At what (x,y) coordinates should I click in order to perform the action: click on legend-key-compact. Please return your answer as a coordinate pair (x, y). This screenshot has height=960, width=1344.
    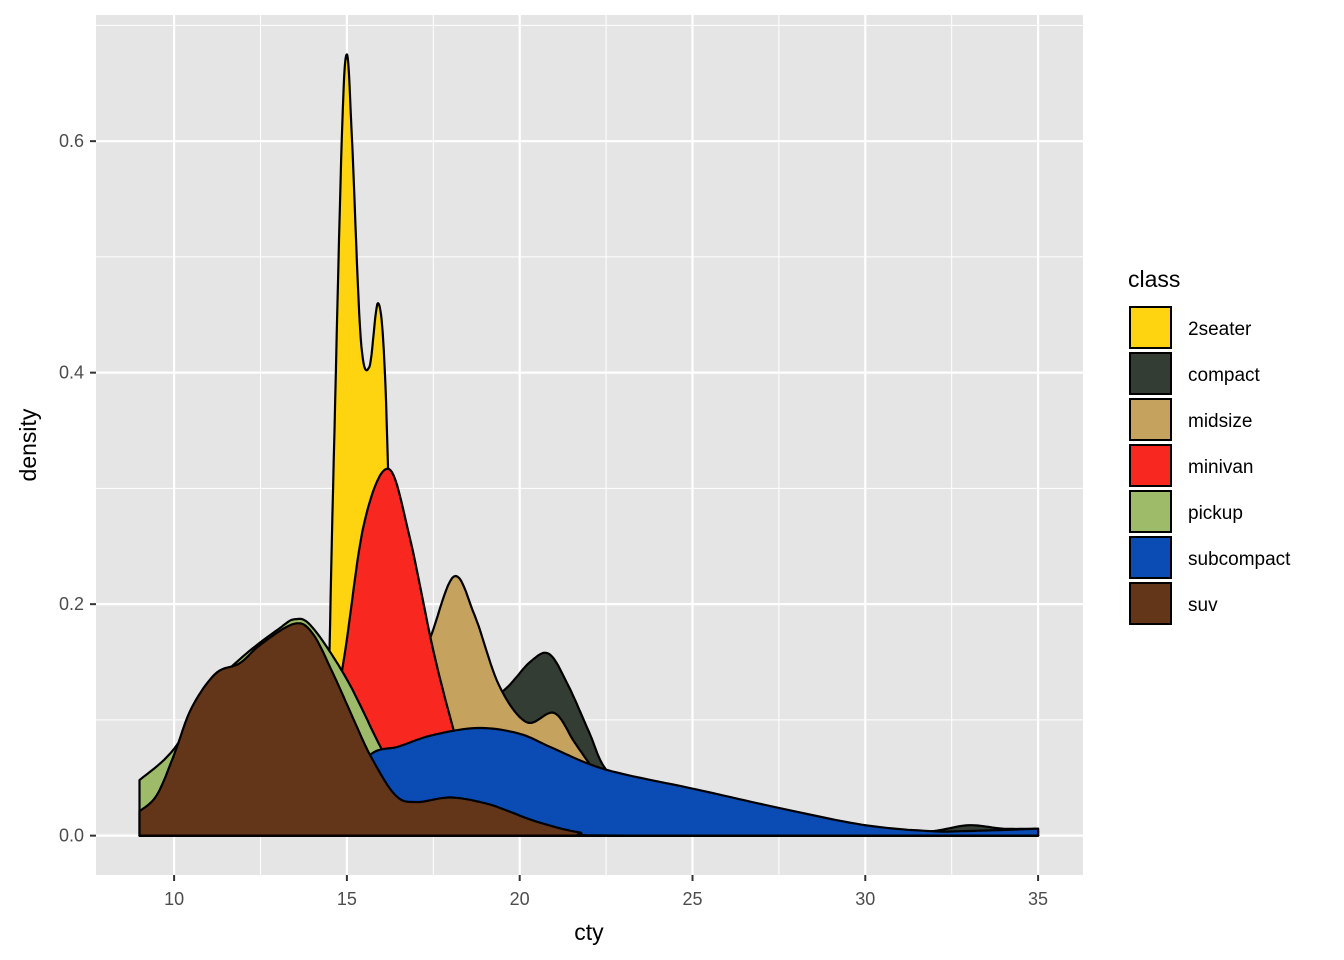
    Looking at the image, I should click on (1150, 373).